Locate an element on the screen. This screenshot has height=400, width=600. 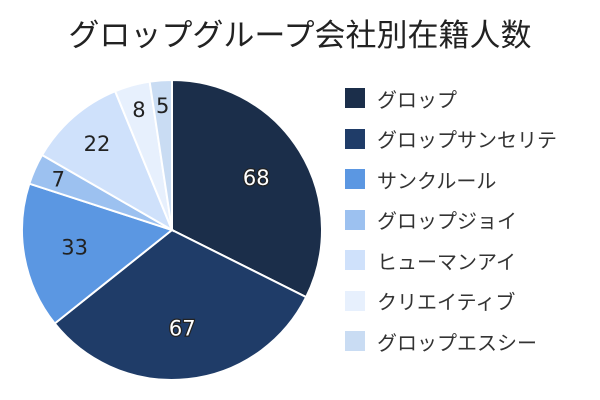
legend-item: グロップ is located at coordinates (451, 98).